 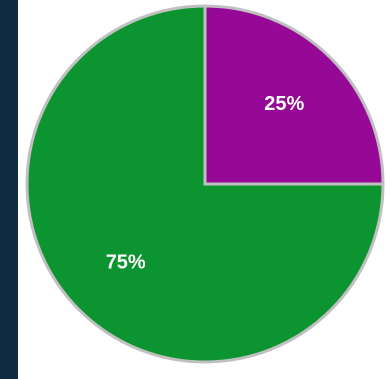 I want to click on pie-slice-label: 75%, so click(x=126, y=263).